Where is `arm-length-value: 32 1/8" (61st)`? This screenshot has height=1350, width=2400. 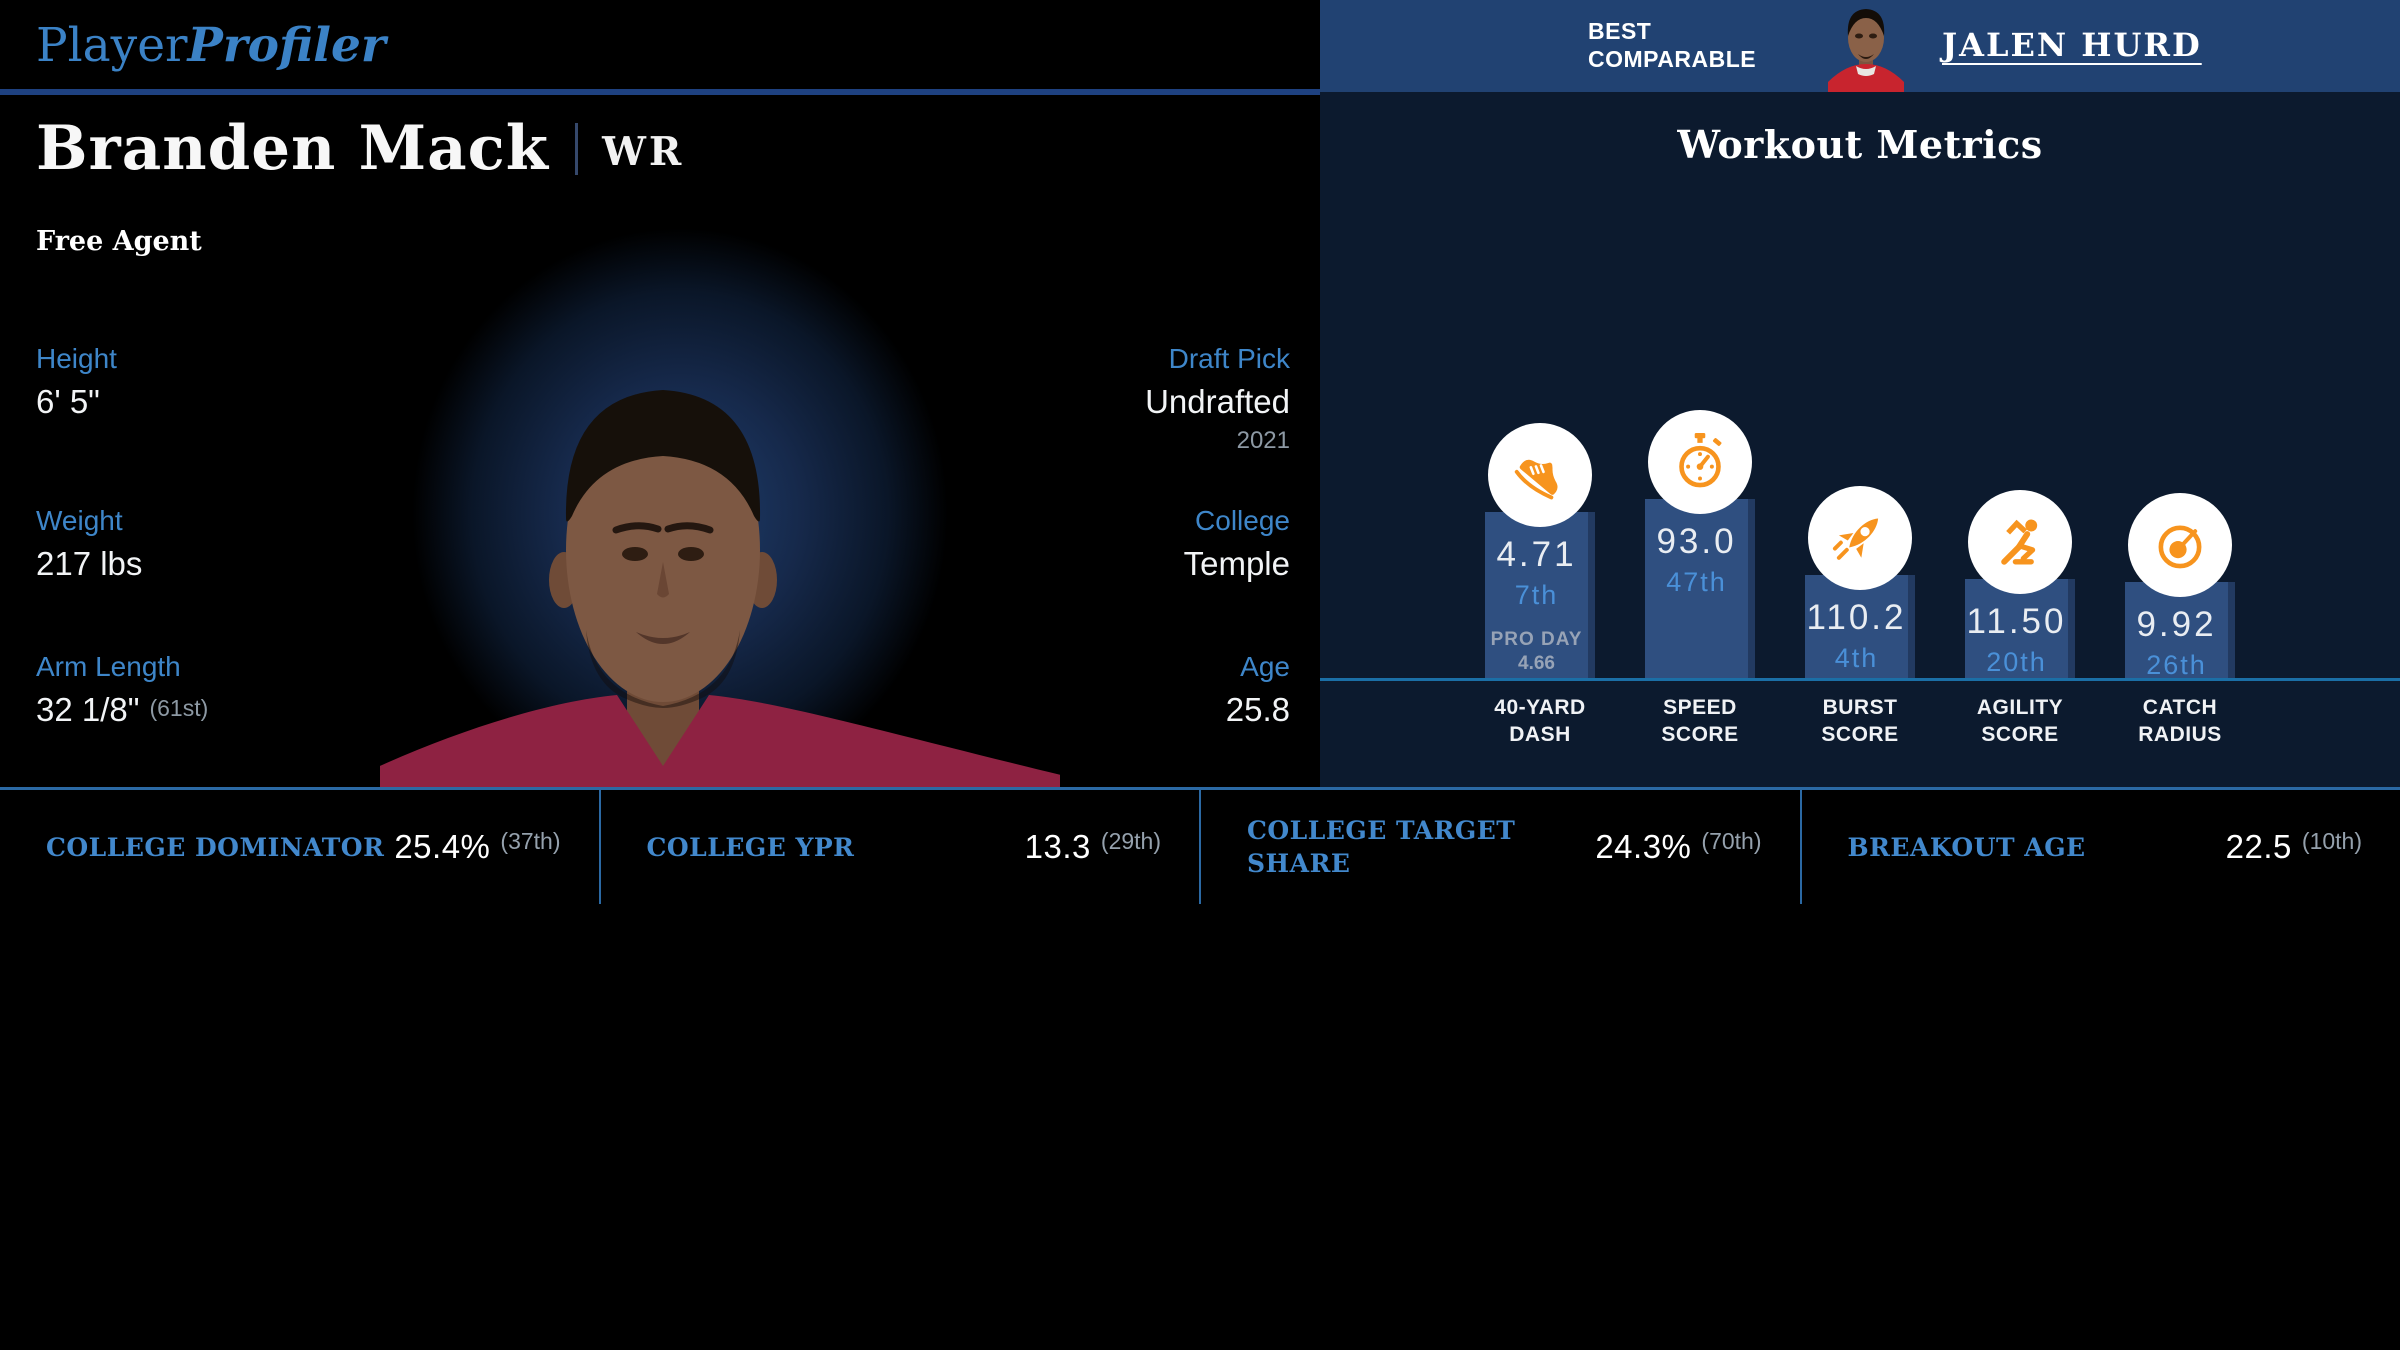
arm-length-value: 32 1/8" (61st) is located at coordinates (122, 711).